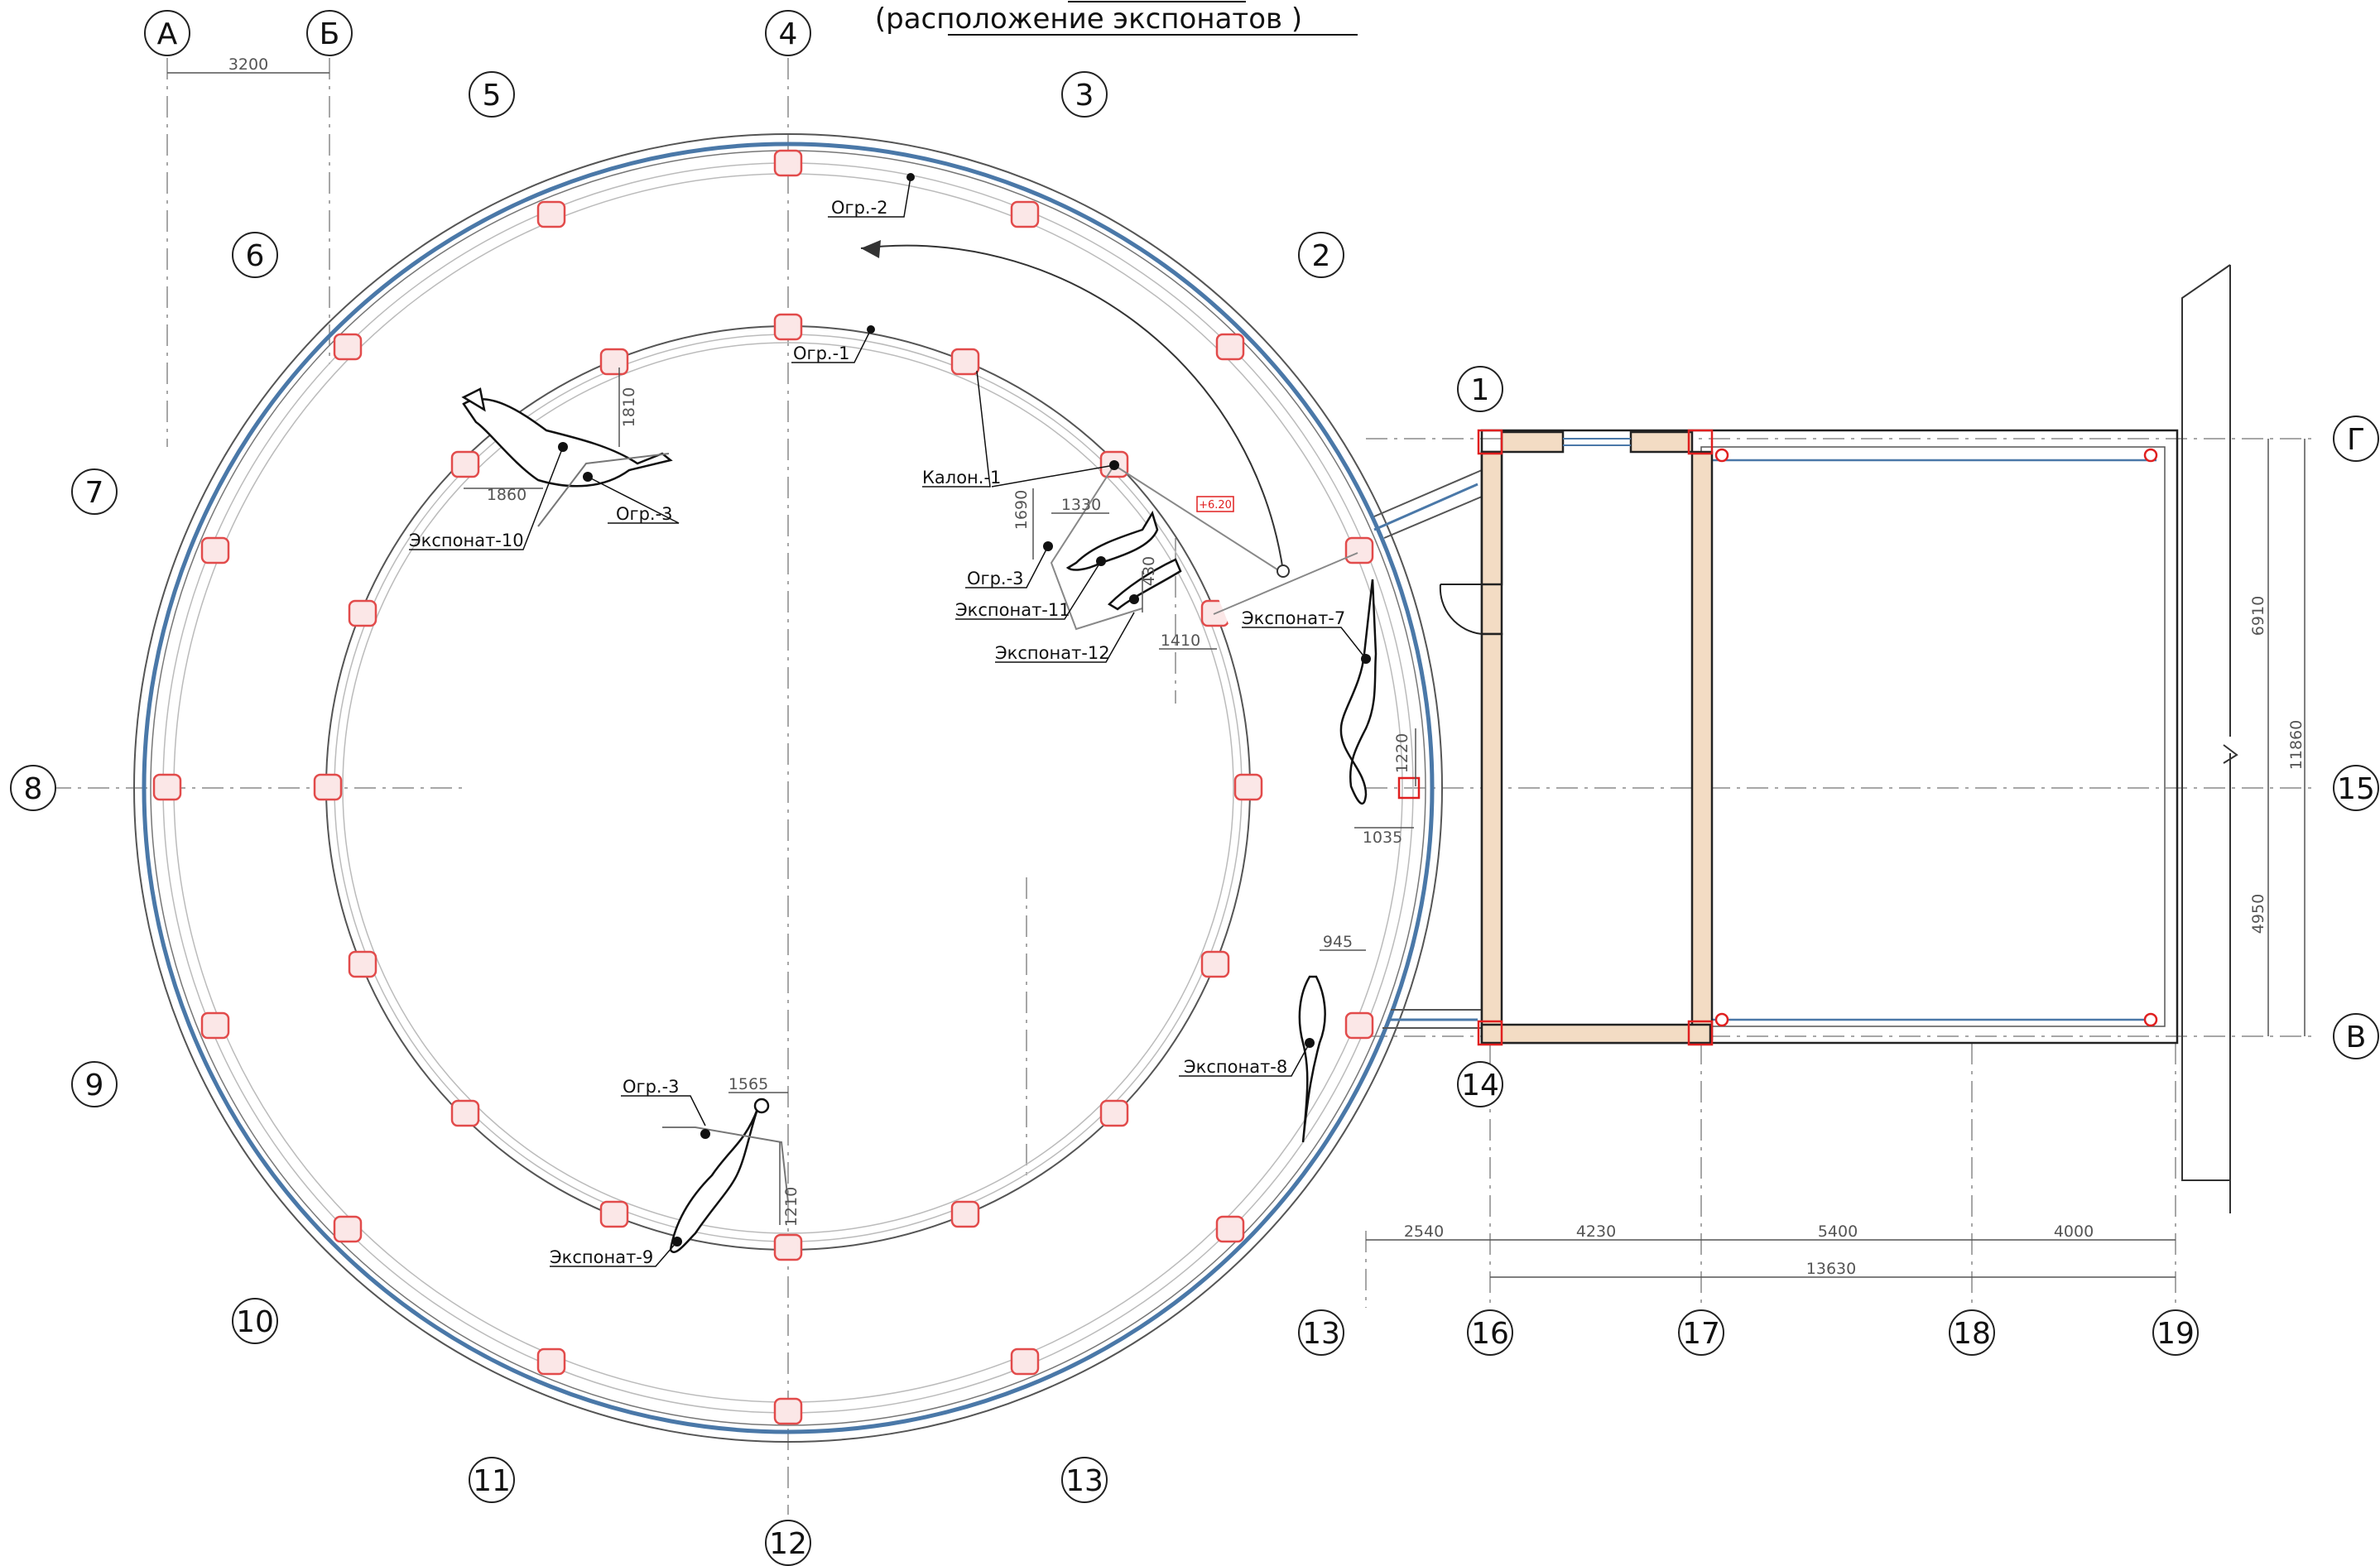  Describe the element at coordinates (821, 353) in the screenshot. I see `label-ogr-1: Огр.-1` at that location.